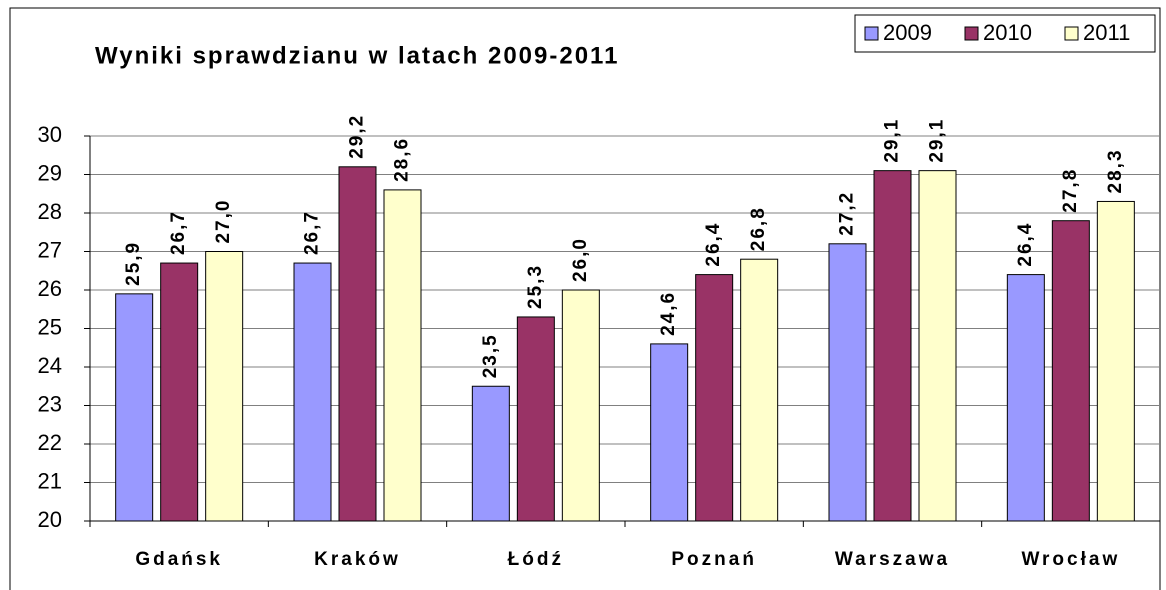  Describe the element at coordinates (402, 159) in the screenshot. I see `data-label: 28,6` at that location.